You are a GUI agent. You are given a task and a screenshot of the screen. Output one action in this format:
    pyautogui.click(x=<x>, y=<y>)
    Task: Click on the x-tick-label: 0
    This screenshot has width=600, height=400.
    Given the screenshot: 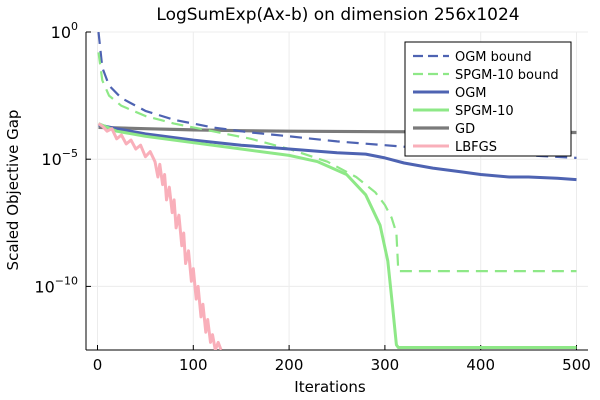 What is the action you would take?
    pyautogui.click(x=98, y=365)
    